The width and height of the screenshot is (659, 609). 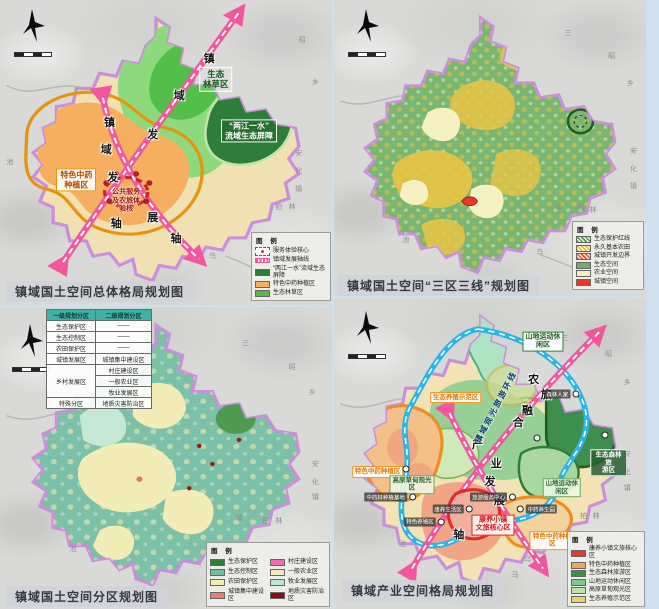 I want to click on table-cell: 城镇发展区, so click(x=71, y=359).